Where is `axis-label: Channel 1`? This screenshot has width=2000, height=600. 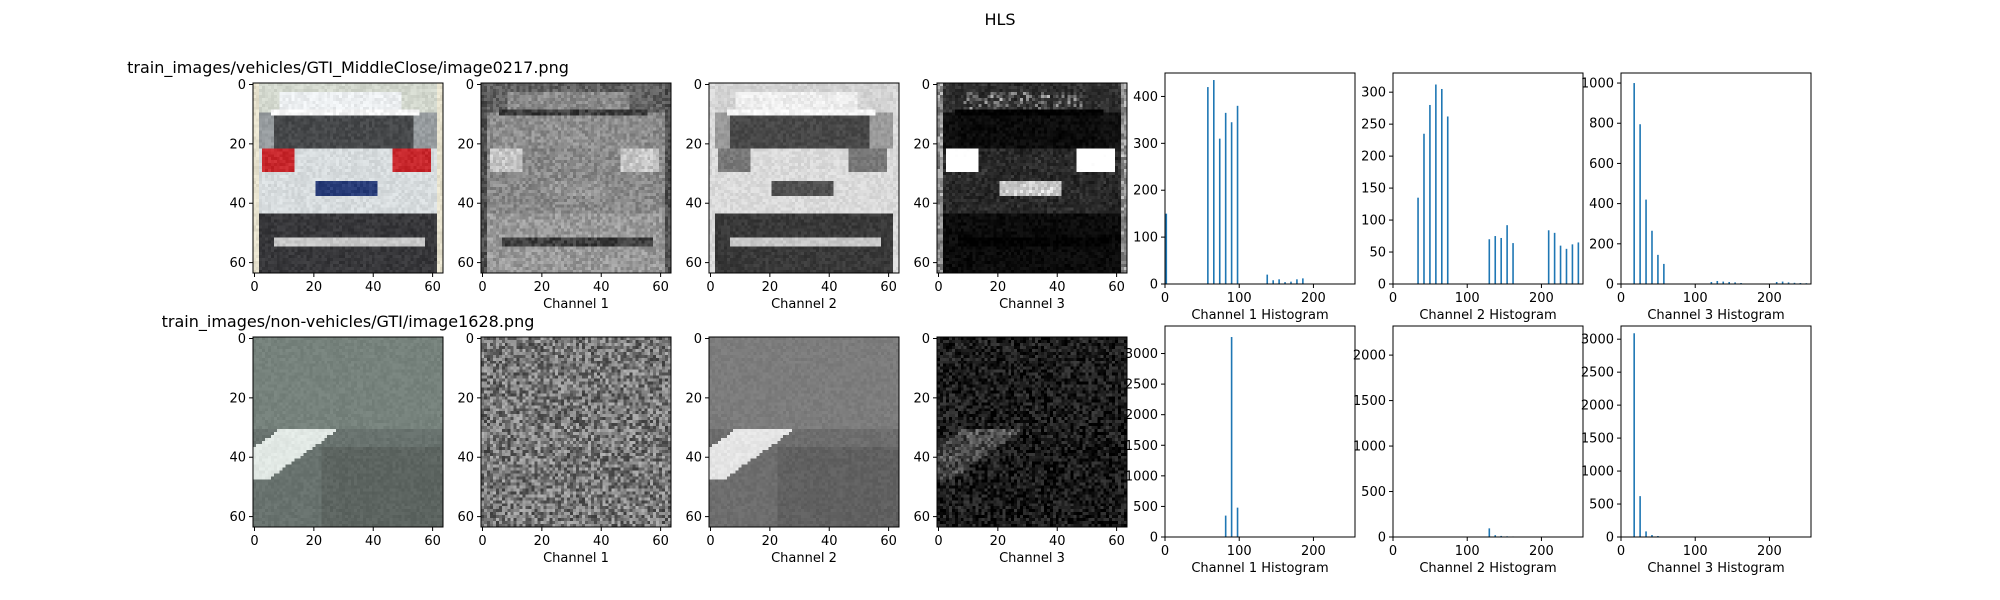 axis-label: Channel 1 is located at coordinates (576, 304).